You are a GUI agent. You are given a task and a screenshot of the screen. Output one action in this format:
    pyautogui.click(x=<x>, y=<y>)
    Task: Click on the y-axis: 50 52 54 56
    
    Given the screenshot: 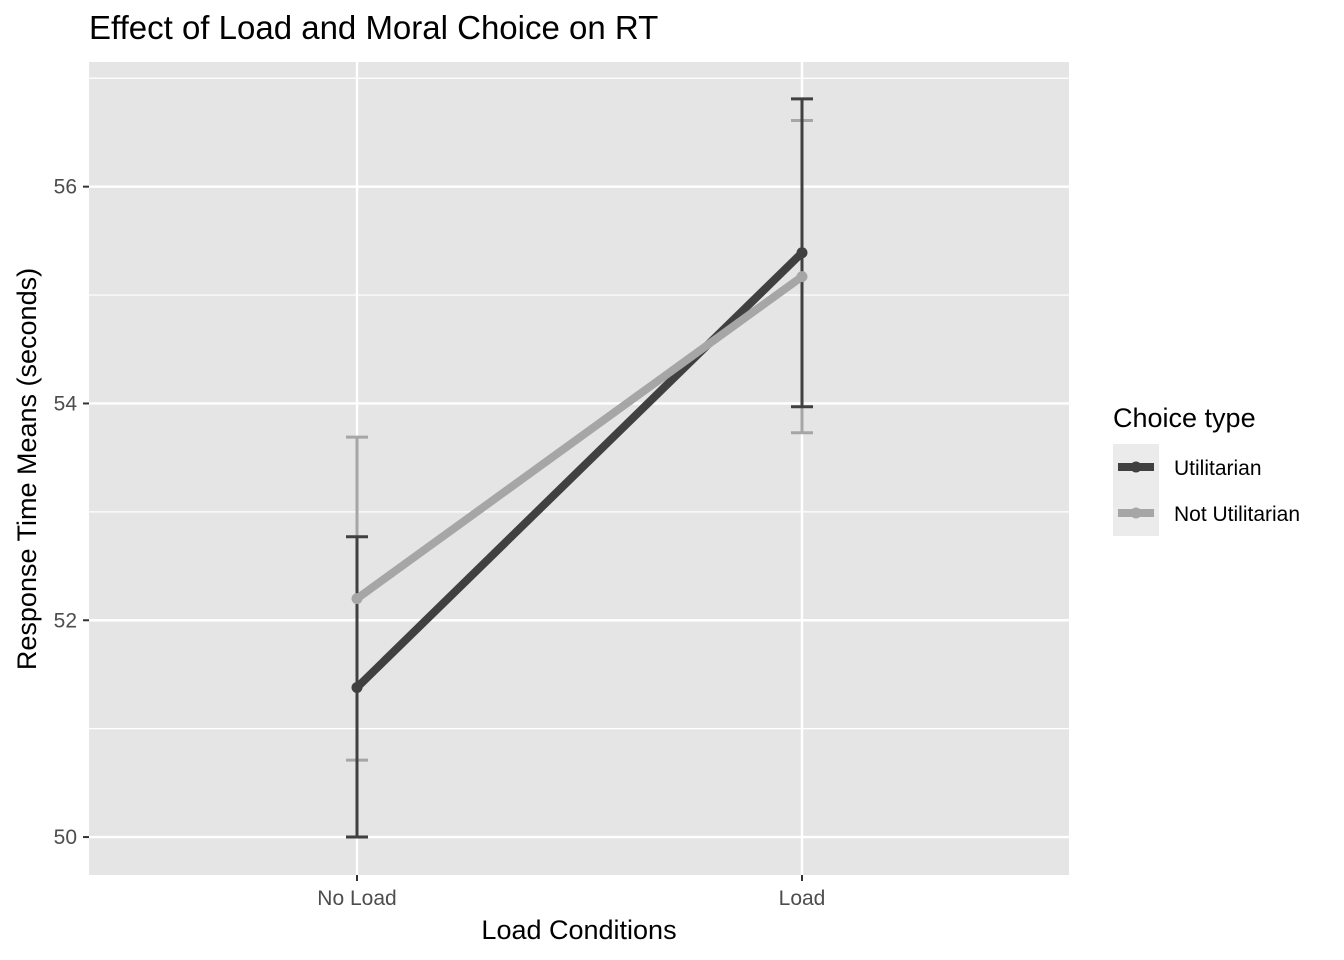 What is the action you would take?
    pyautogui.click(x=71, y=512)
    